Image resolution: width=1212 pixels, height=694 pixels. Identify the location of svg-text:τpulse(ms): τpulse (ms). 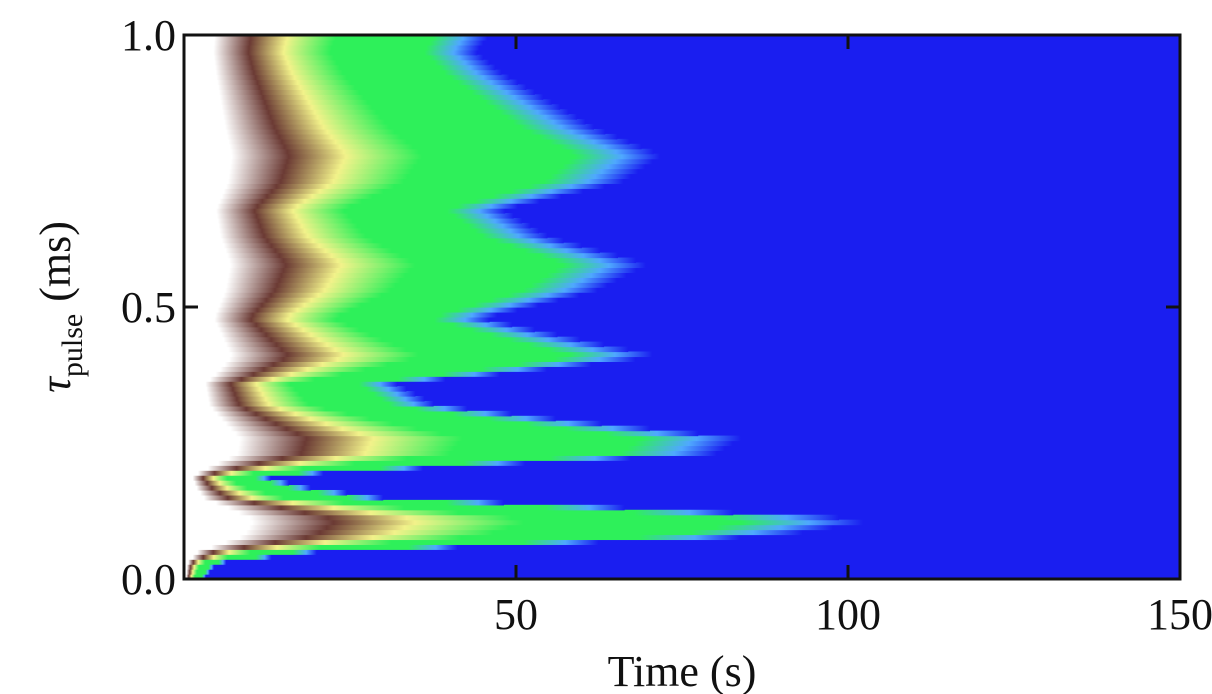
(60, 307).